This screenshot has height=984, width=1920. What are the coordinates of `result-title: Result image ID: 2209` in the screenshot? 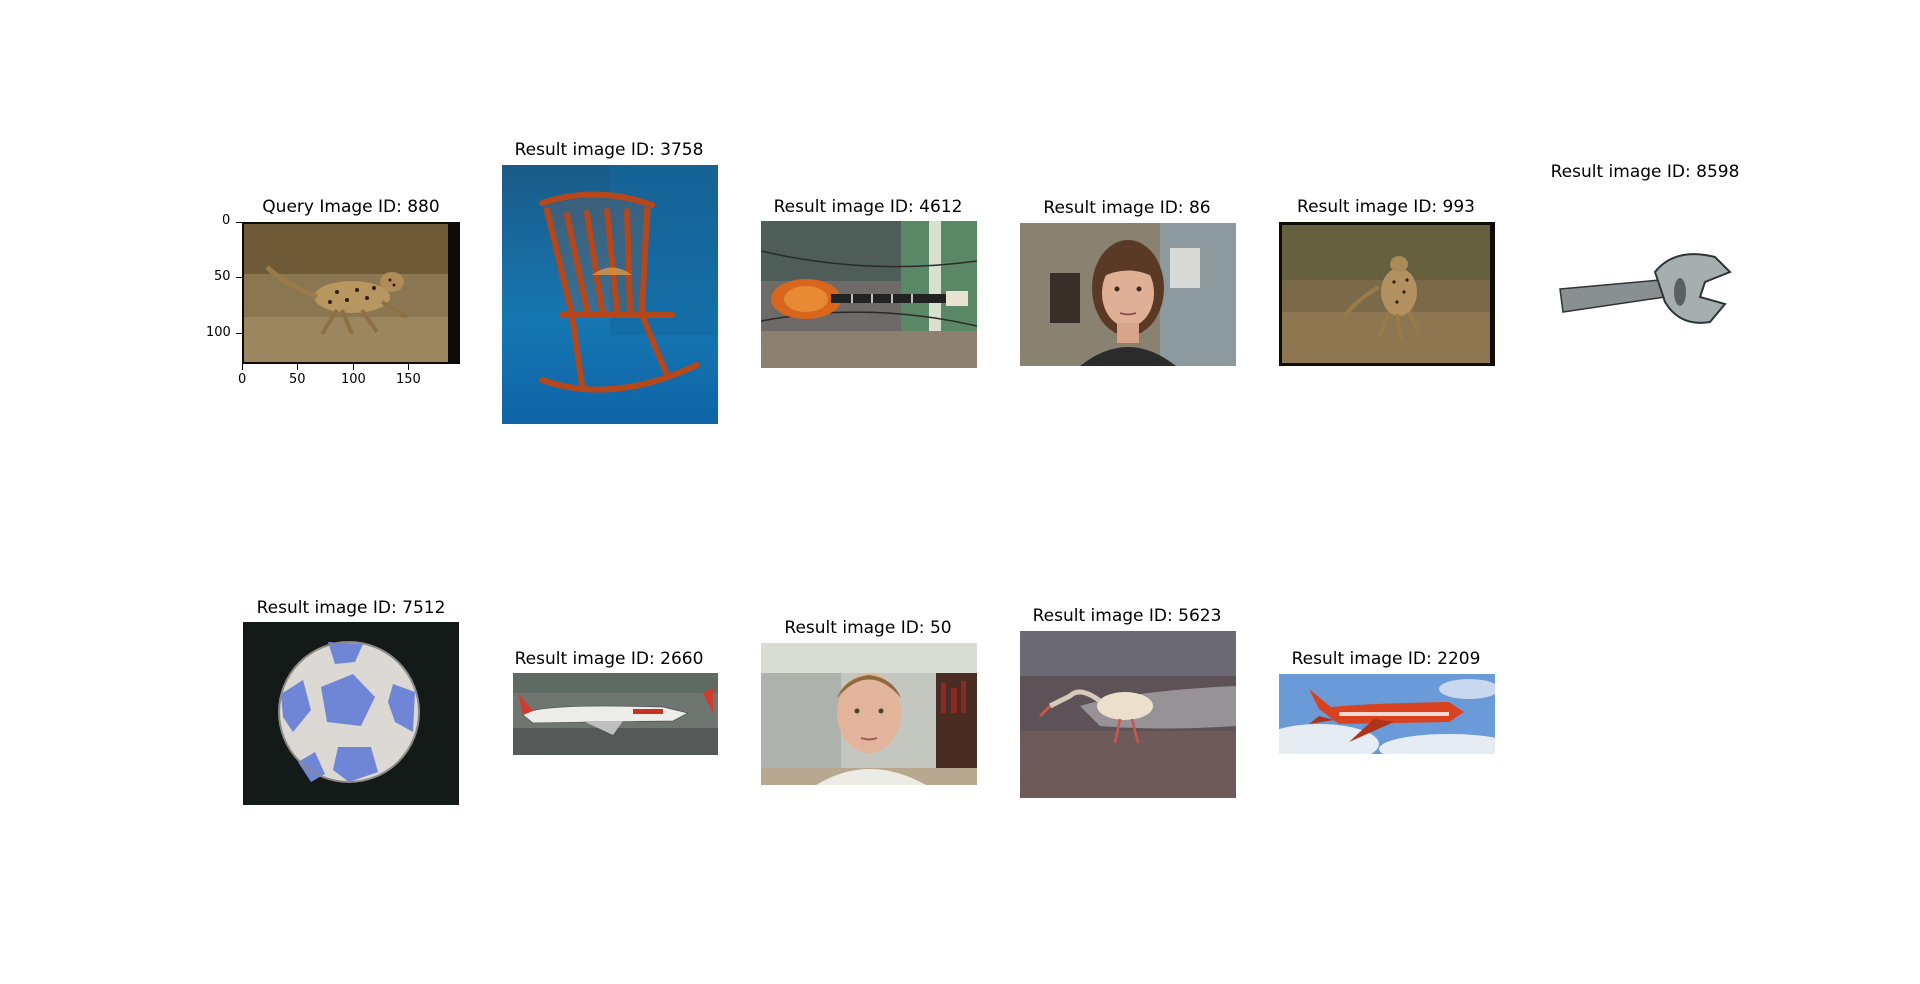 It's located at (1386, 659).